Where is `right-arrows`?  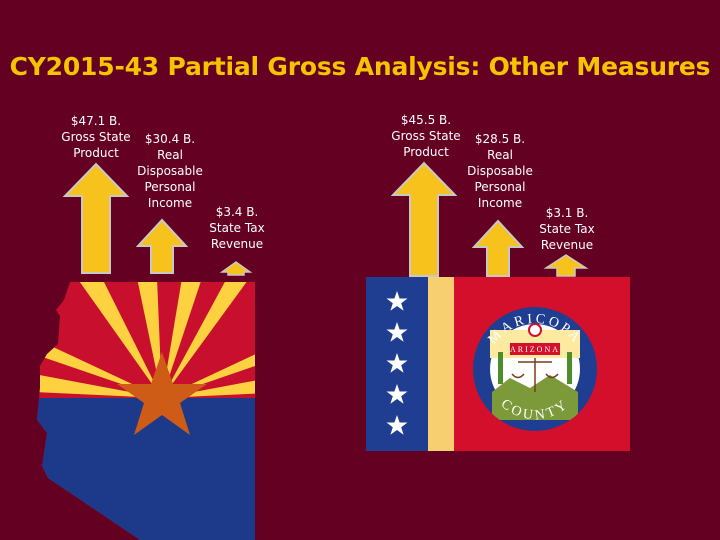 right-arrows is located at coordinates (489, 219).